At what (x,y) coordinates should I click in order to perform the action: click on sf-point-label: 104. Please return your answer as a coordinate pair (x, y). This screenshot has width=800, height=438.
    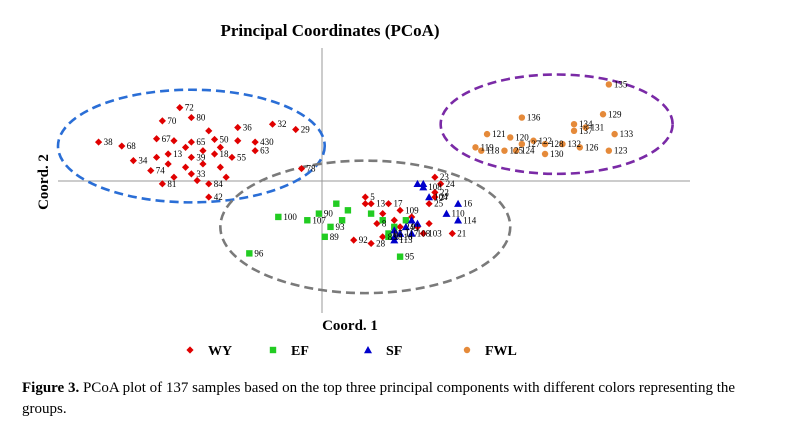
    Looking at the image, I should click on (441, 197).